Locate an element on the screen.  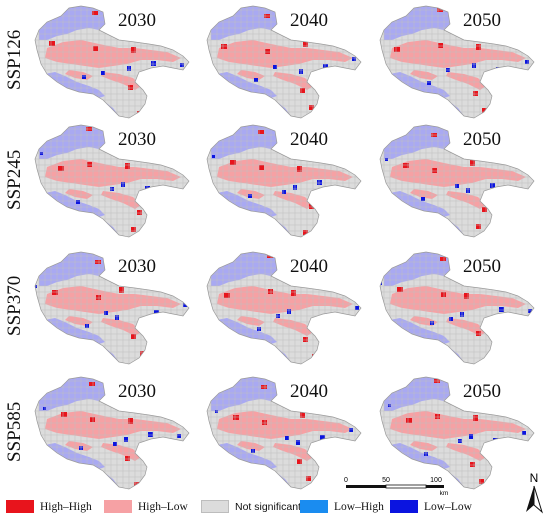
legend-item-low-high: Low–High is located at coordinates (342, 506).